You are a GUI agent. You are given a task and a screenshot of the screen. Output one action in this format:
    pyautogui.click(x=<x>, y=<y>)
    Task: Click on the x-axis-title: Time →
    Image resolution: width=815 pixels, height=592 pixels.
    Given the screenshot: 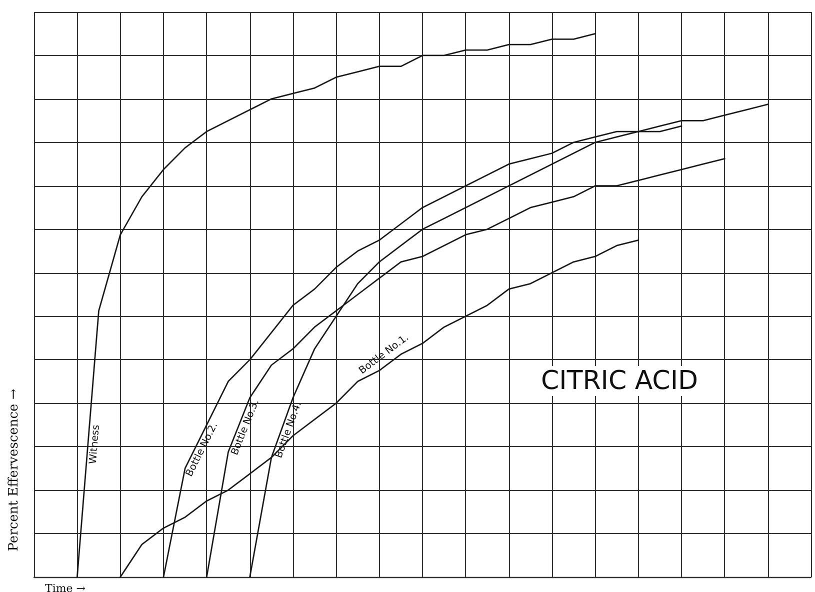 What is the action you would take?
    pyautogui.click(x=65, y=587)
    